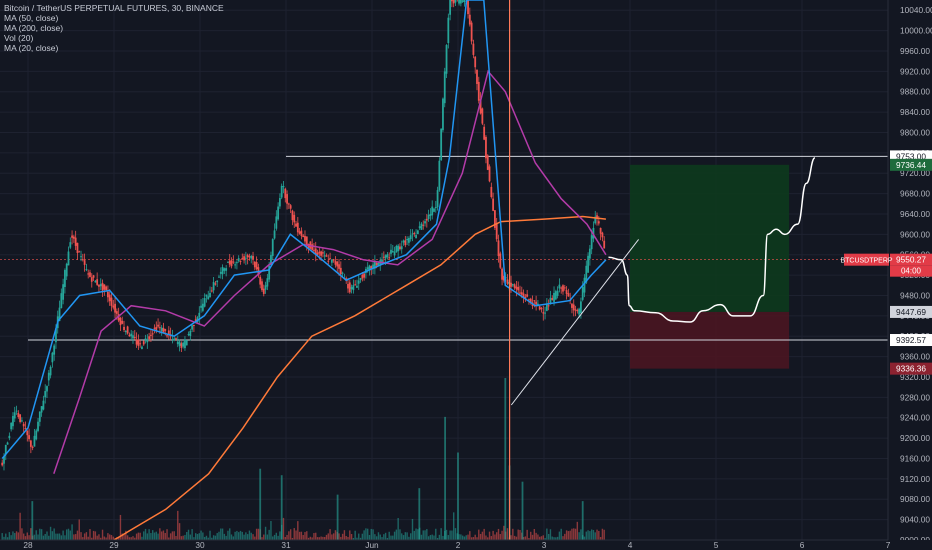  I want to click on price-label: 9550.27 BTCUSDTPERP 04:00, so click(886, 265).